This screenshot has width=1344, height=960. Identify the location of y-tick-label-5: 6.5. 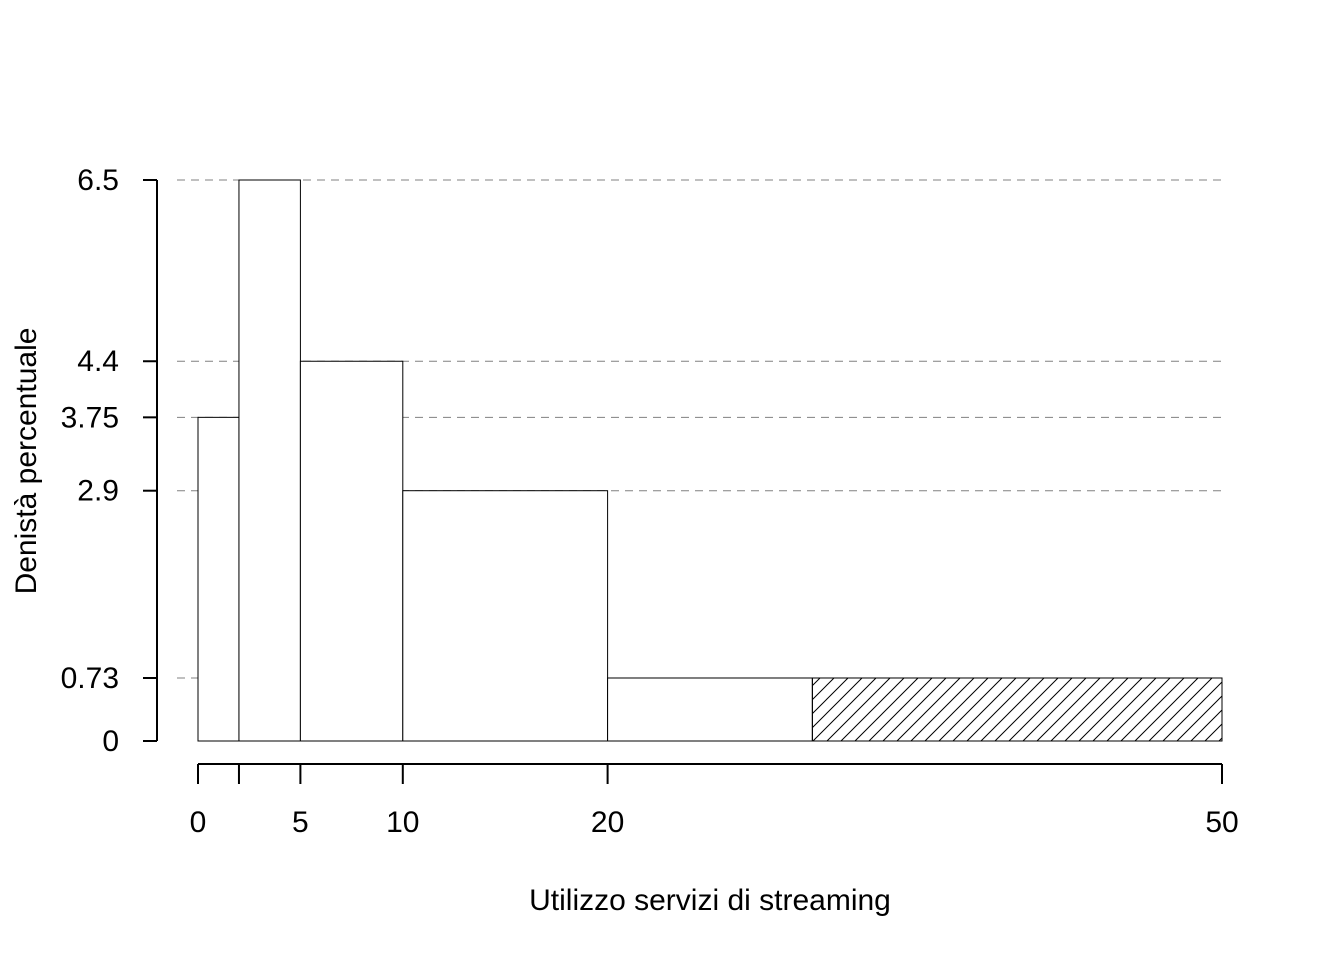
(98, 180).